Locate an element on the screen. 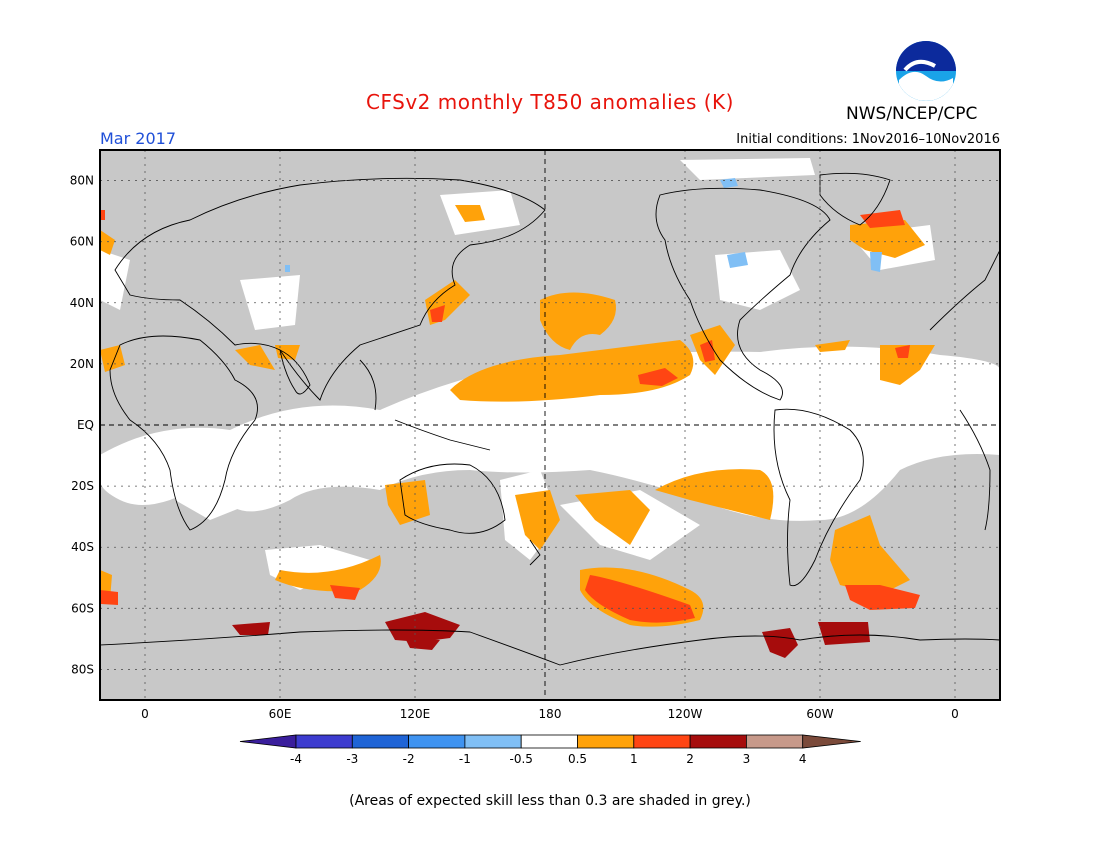  colorbar-tick-label: -4 is located at coordinates (296, 759).